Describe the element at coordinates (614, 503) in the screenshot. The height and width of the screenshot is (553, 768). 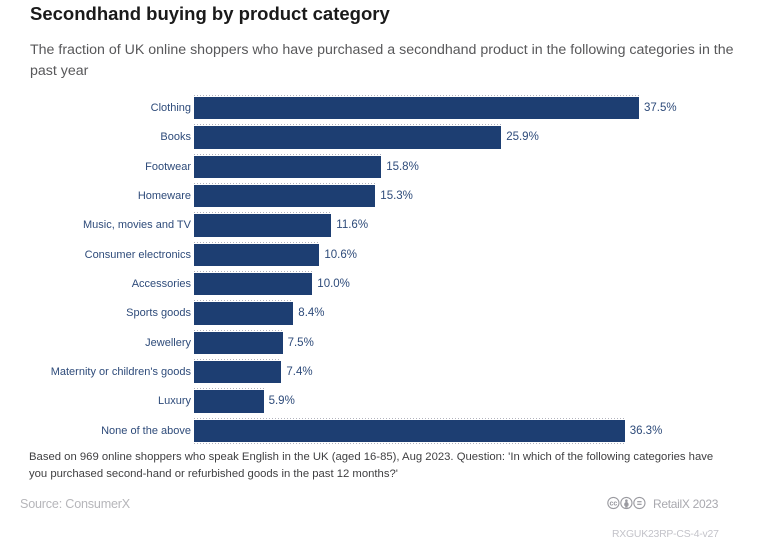
I see `svg-text: cc` at that location.